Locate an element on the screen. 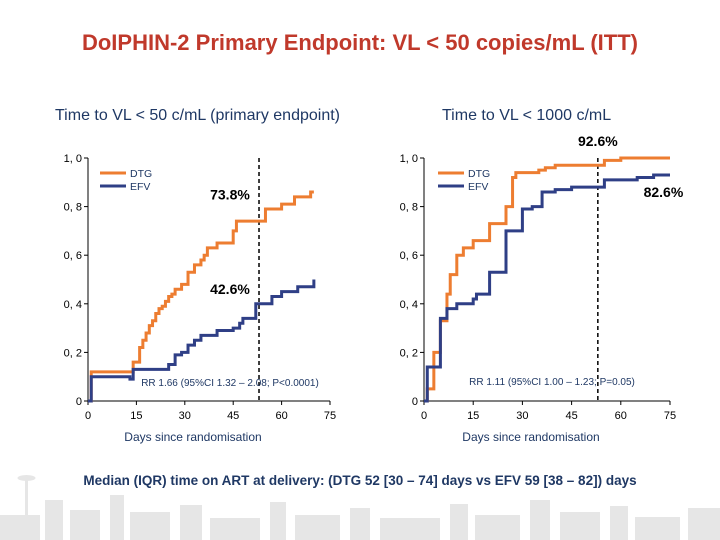 The width and height of the screenshot is (720, 540). left-data-label: 73.8% is located at coordinates (230, 194).